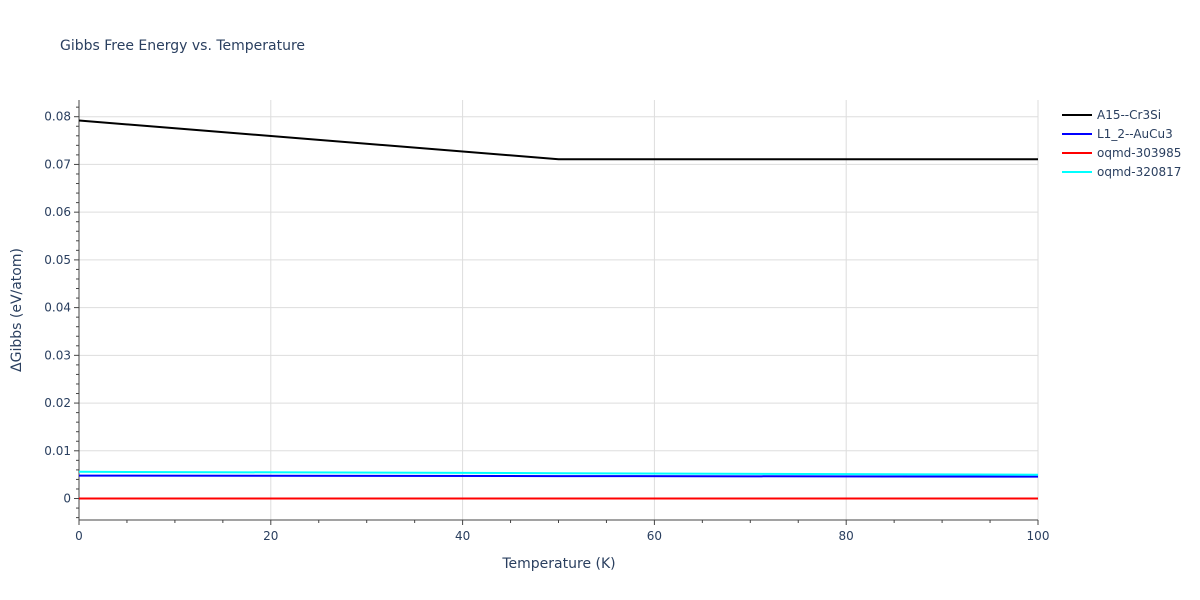 This screenshot has height=600, width=1200. I want to click on legend-label: A15--Cr3Si, so click(1129, 115).